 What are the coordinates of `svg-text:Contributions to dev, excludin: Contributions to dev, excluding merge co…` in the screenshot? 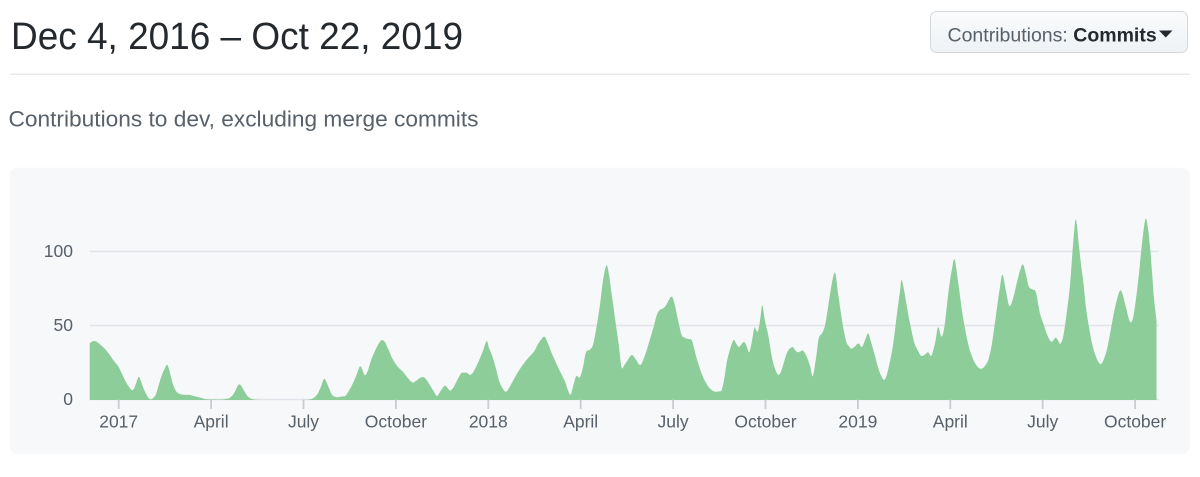 It's located at (244, 119).